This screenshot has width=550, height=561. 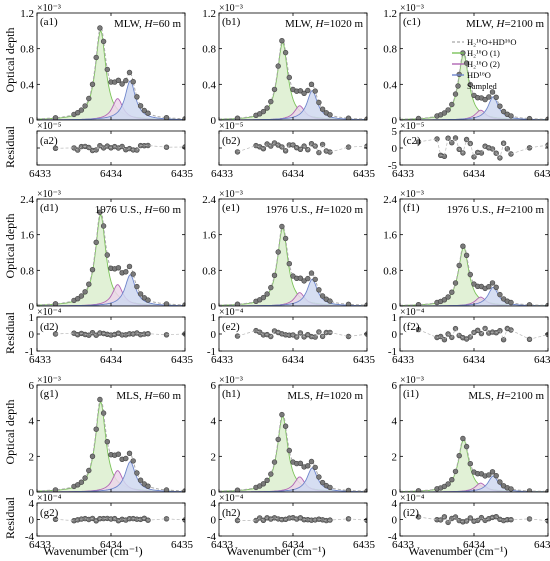 I want to click on panel-label: (i1), so click(x=411, y=394).